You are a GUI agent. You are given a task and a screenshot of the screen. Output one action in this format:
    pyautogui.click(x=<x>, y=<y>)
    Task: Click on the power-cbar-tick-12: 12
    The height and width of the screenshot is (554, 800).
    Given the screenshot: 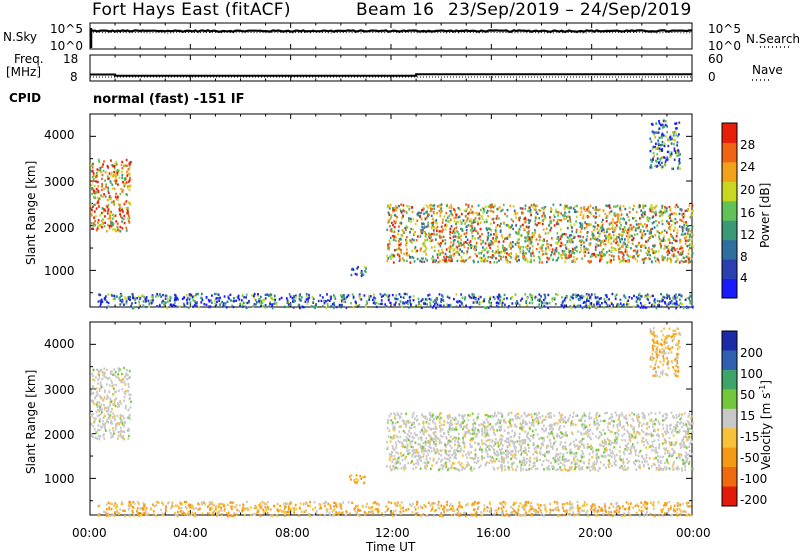 What is the action you would take?
    pyautogui.click(x=748, y=235)
    